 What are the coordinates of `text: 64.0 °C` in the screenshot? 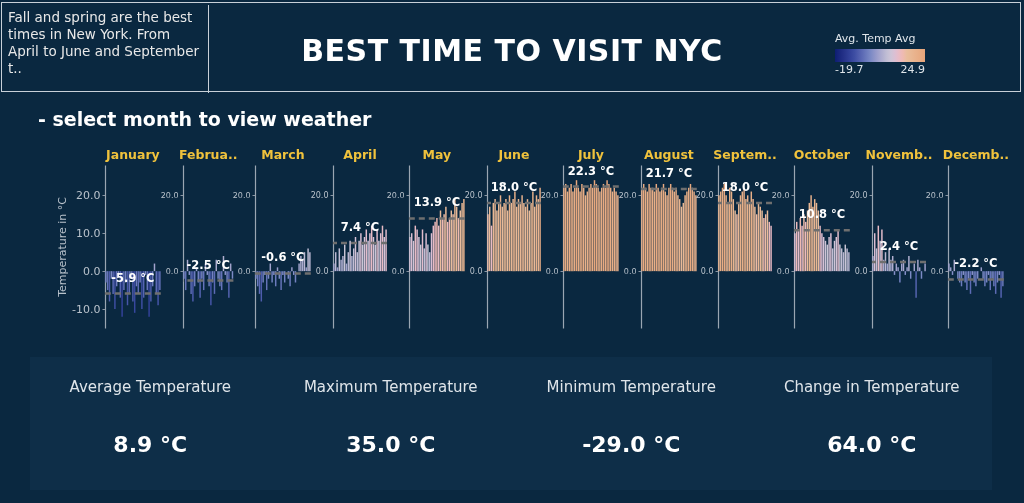 It's located at (872, 444).